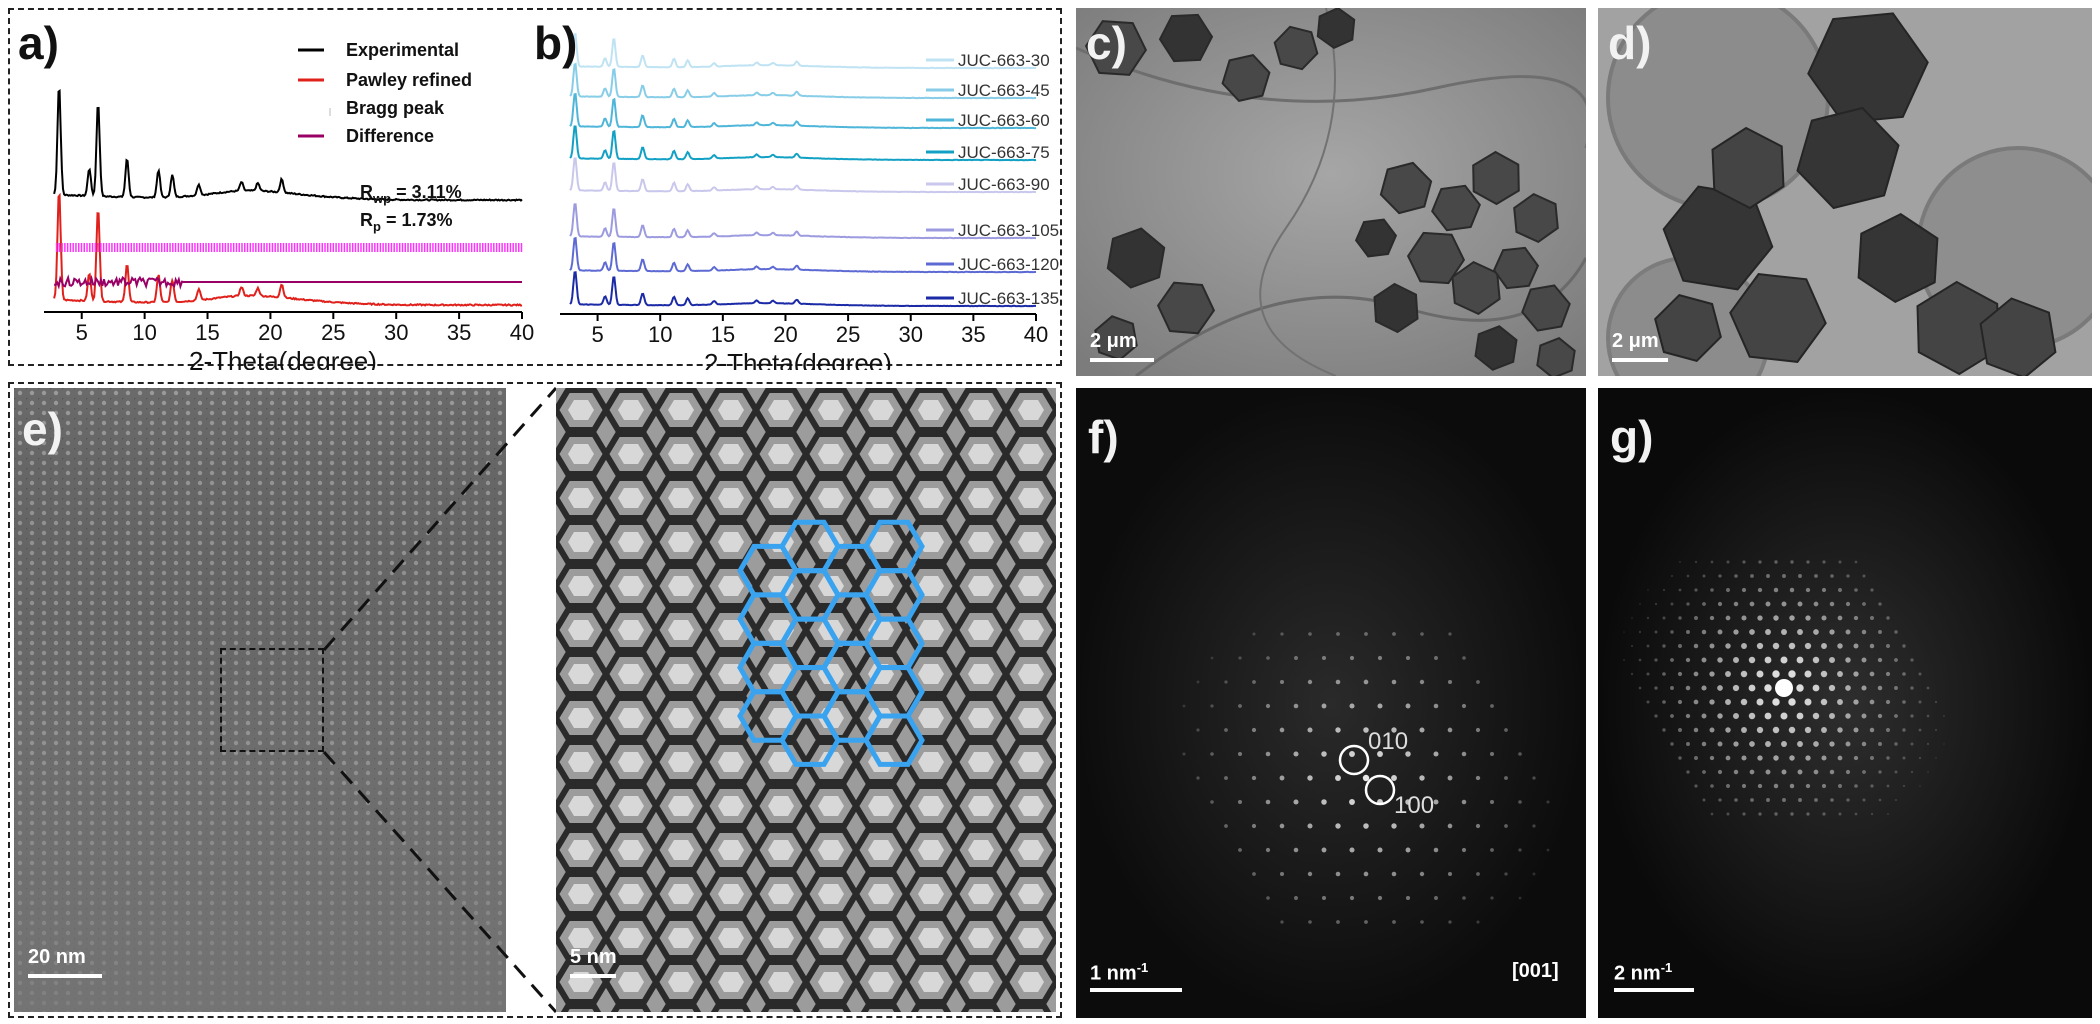 This screenshot has height=1024, width=2100. Describe the element at coordinates (272, 700) in the screenshot. I see `zoom-region-box` at that location.